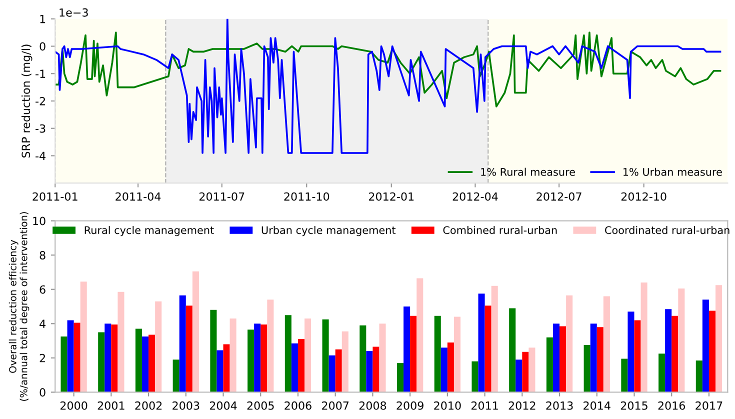  What do you see at coordinates (42, 358) in the screenshot?
I see `y-tick-label: 2` at bounding box center [42, 358].